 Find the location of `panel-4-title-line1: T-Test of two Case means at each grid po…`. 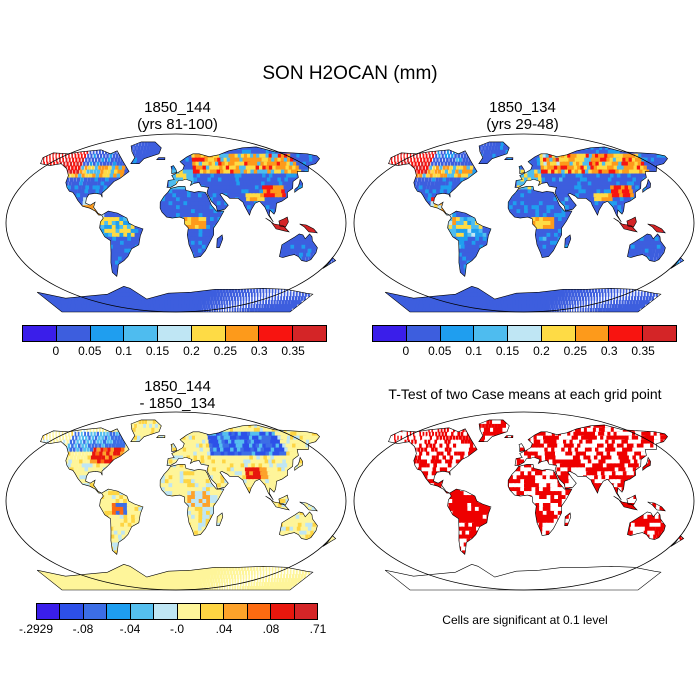

panel-4-title-line1: T-Test of two Case means at each grid po… is located at coordinates (525, 394).